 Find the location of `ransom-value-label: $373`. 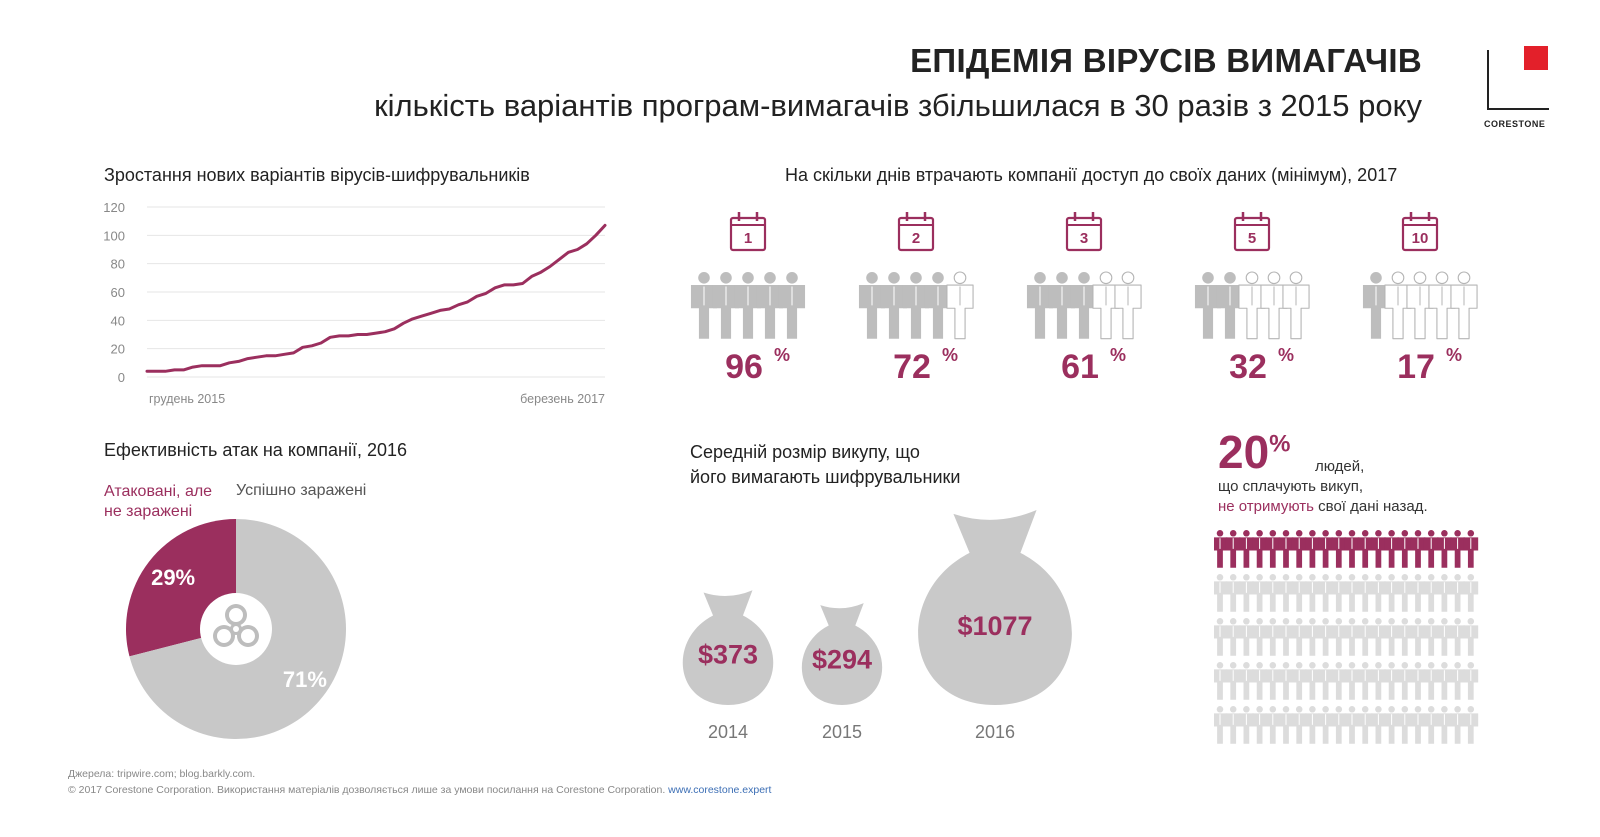

ransom-value-label: $373 is located at coordinates (728, 655).